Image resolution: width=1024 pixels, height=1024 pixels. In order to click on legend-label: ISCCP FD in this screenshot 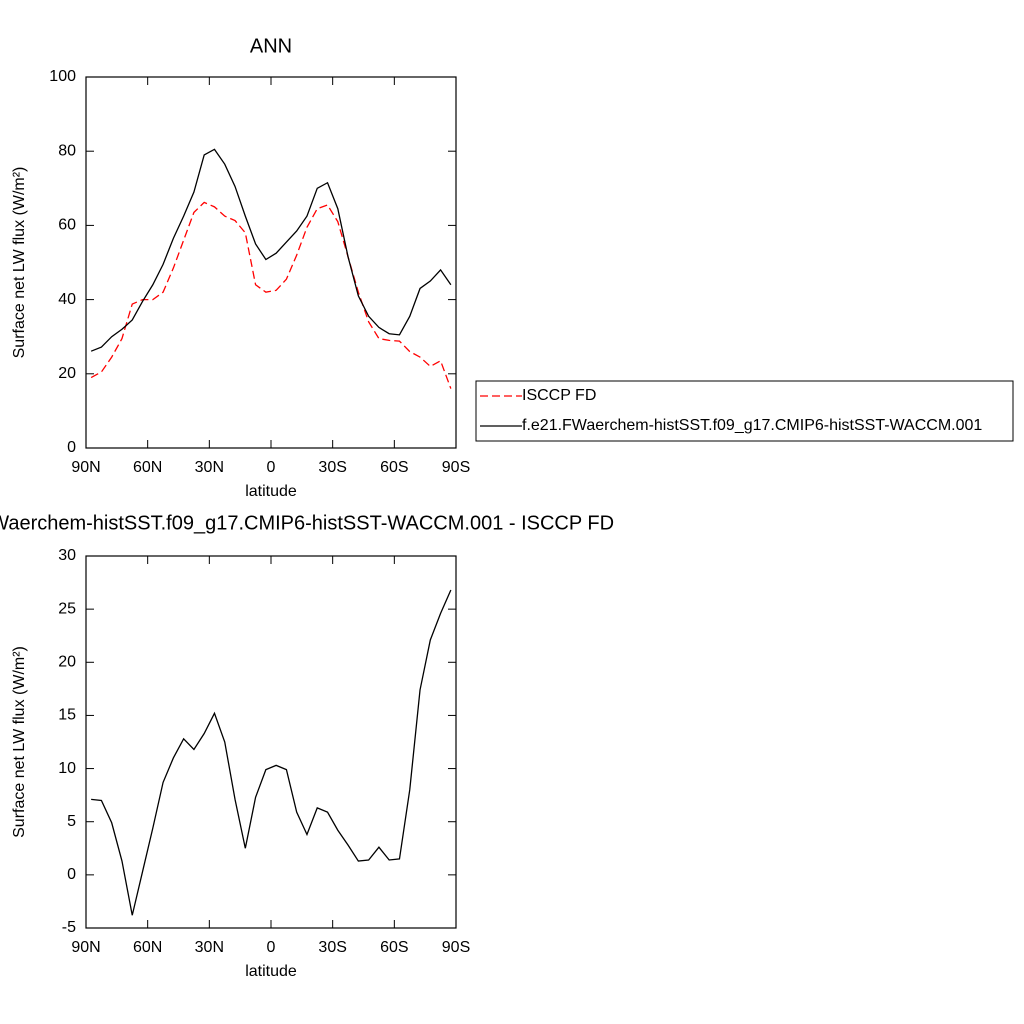, I will do `click(559, 395)`.